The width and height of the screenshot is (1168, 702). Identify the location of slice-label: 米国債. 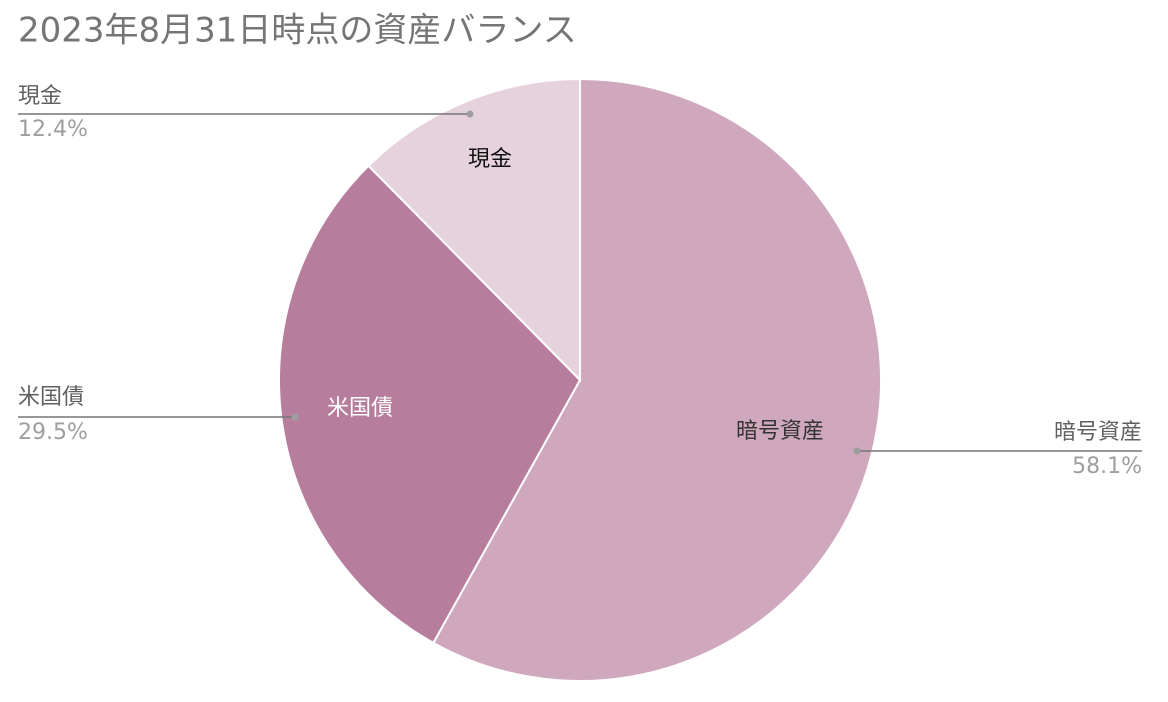
(360, 408).